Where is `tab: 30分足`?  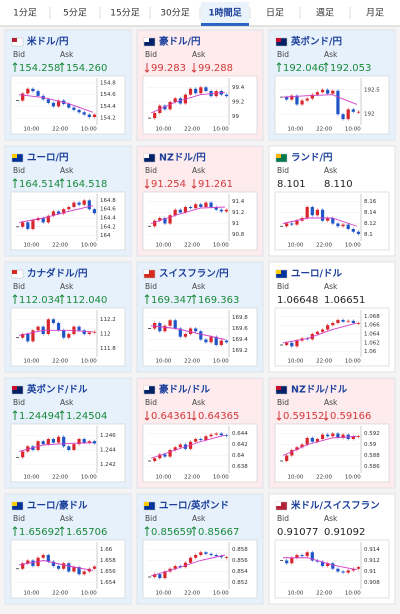
tab: 30分足 is located at coordinates (169, 13).